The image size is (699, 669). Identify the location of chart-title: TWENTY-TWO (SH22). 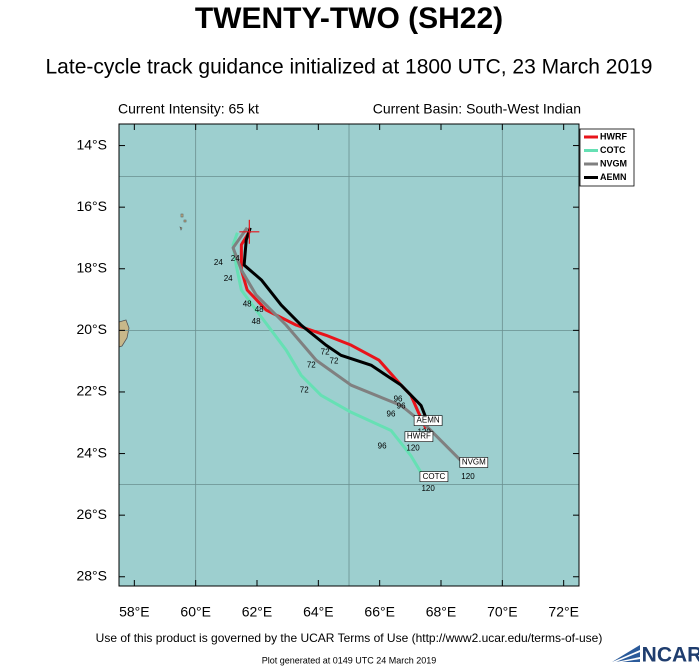
(349, 18).